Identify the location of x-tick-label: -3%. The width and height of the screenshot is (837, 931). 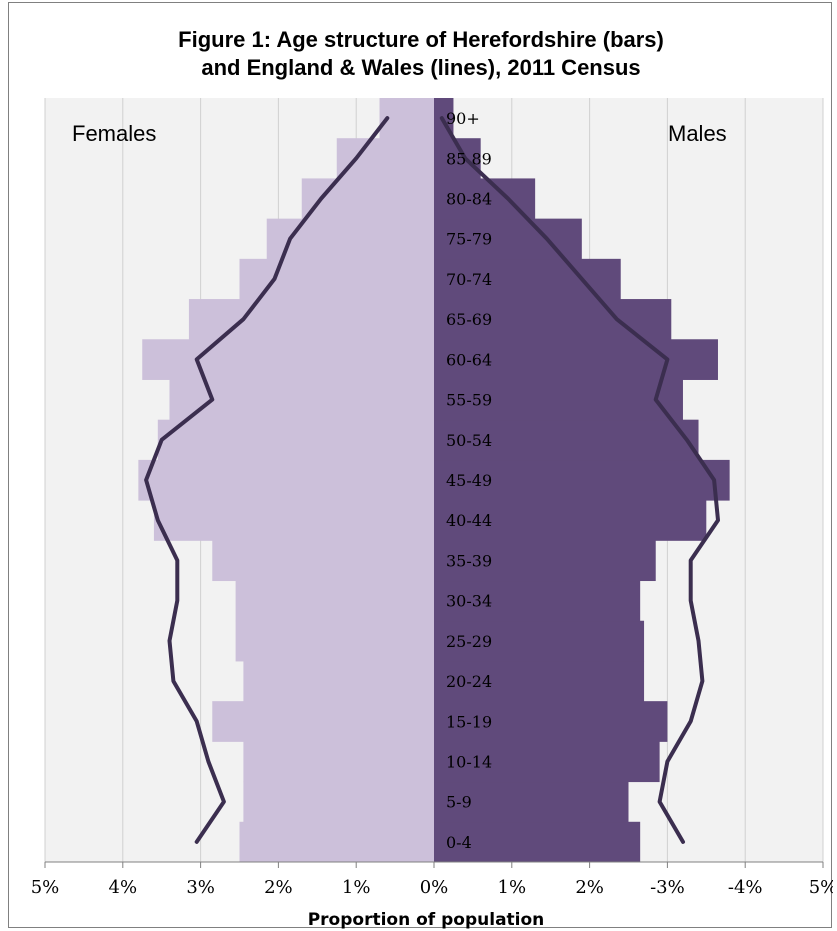
(667, 887).